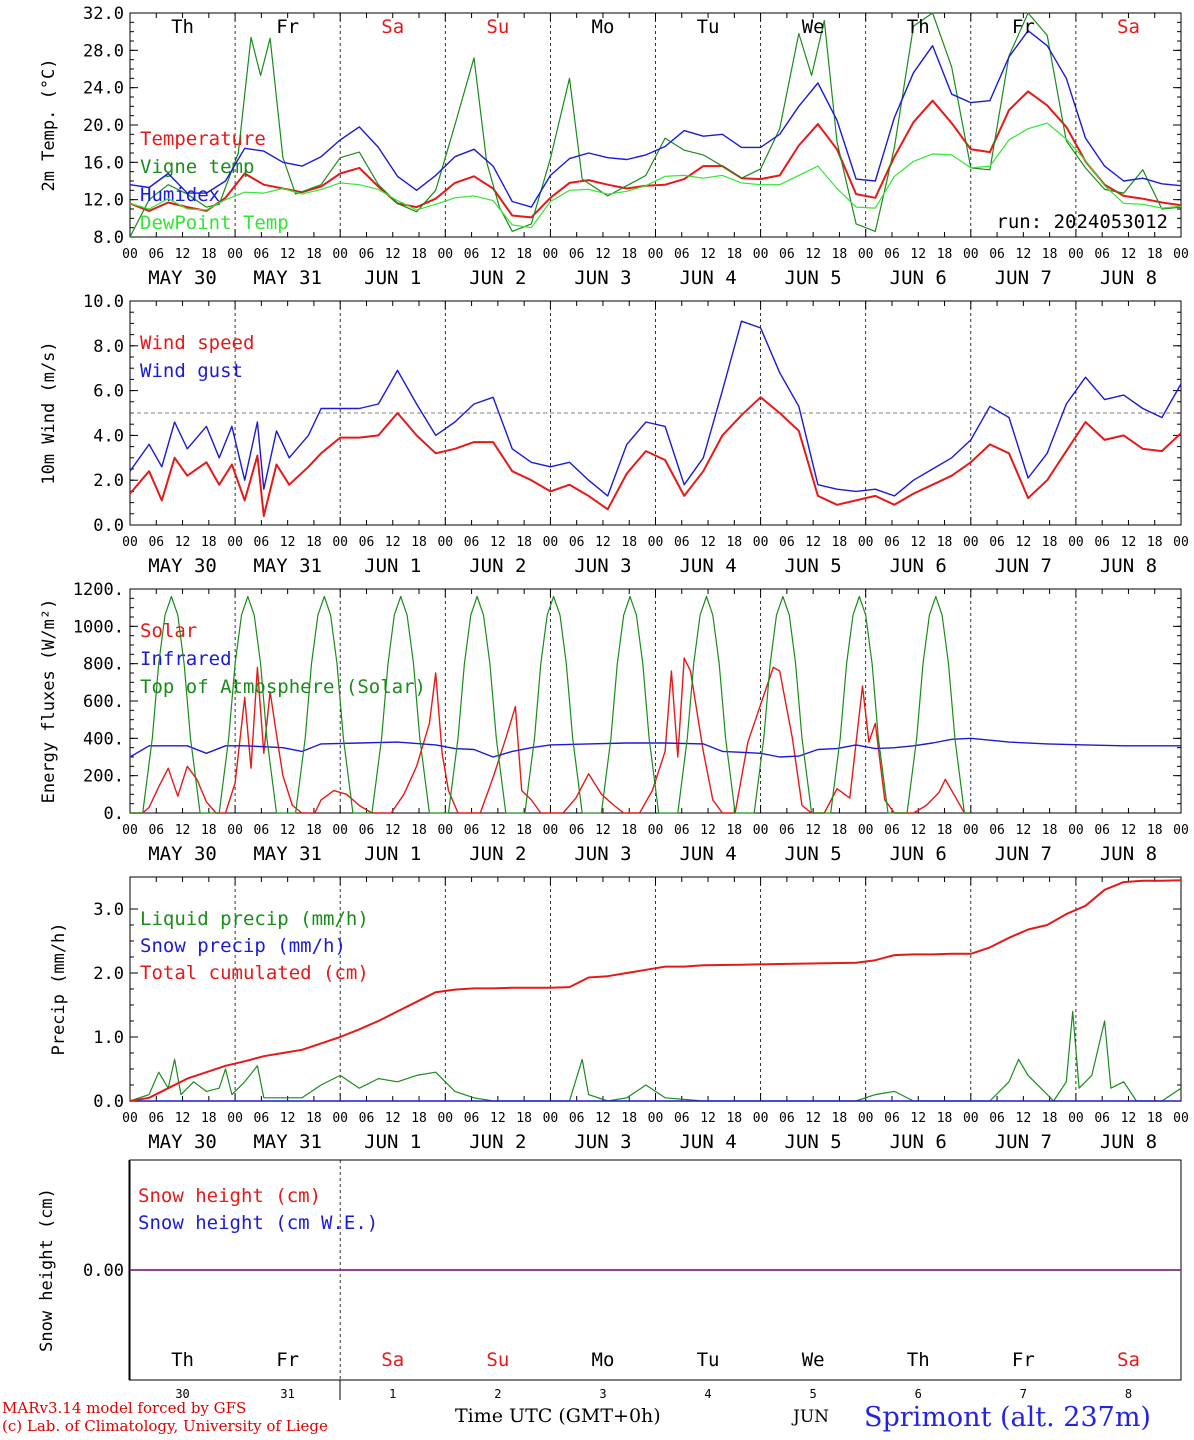  What do you see at coordinates (1023, 278) in the screenshot?
I see `date-label: JUN 7` at bounding box center [1023, 278].